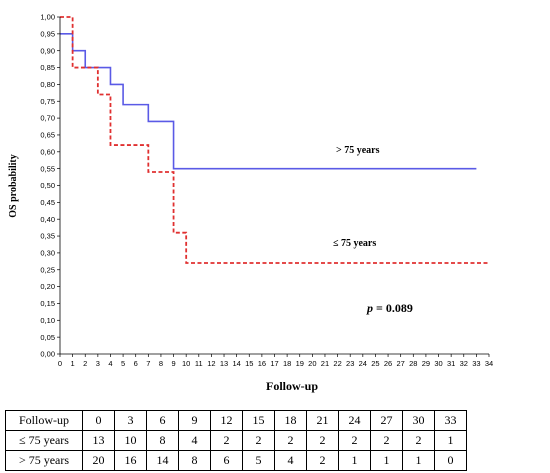  What do you see at coordinates (47, 337) in the screenshot?
I see `y-tick-label: 0,05` at bounding box center [47, 337].